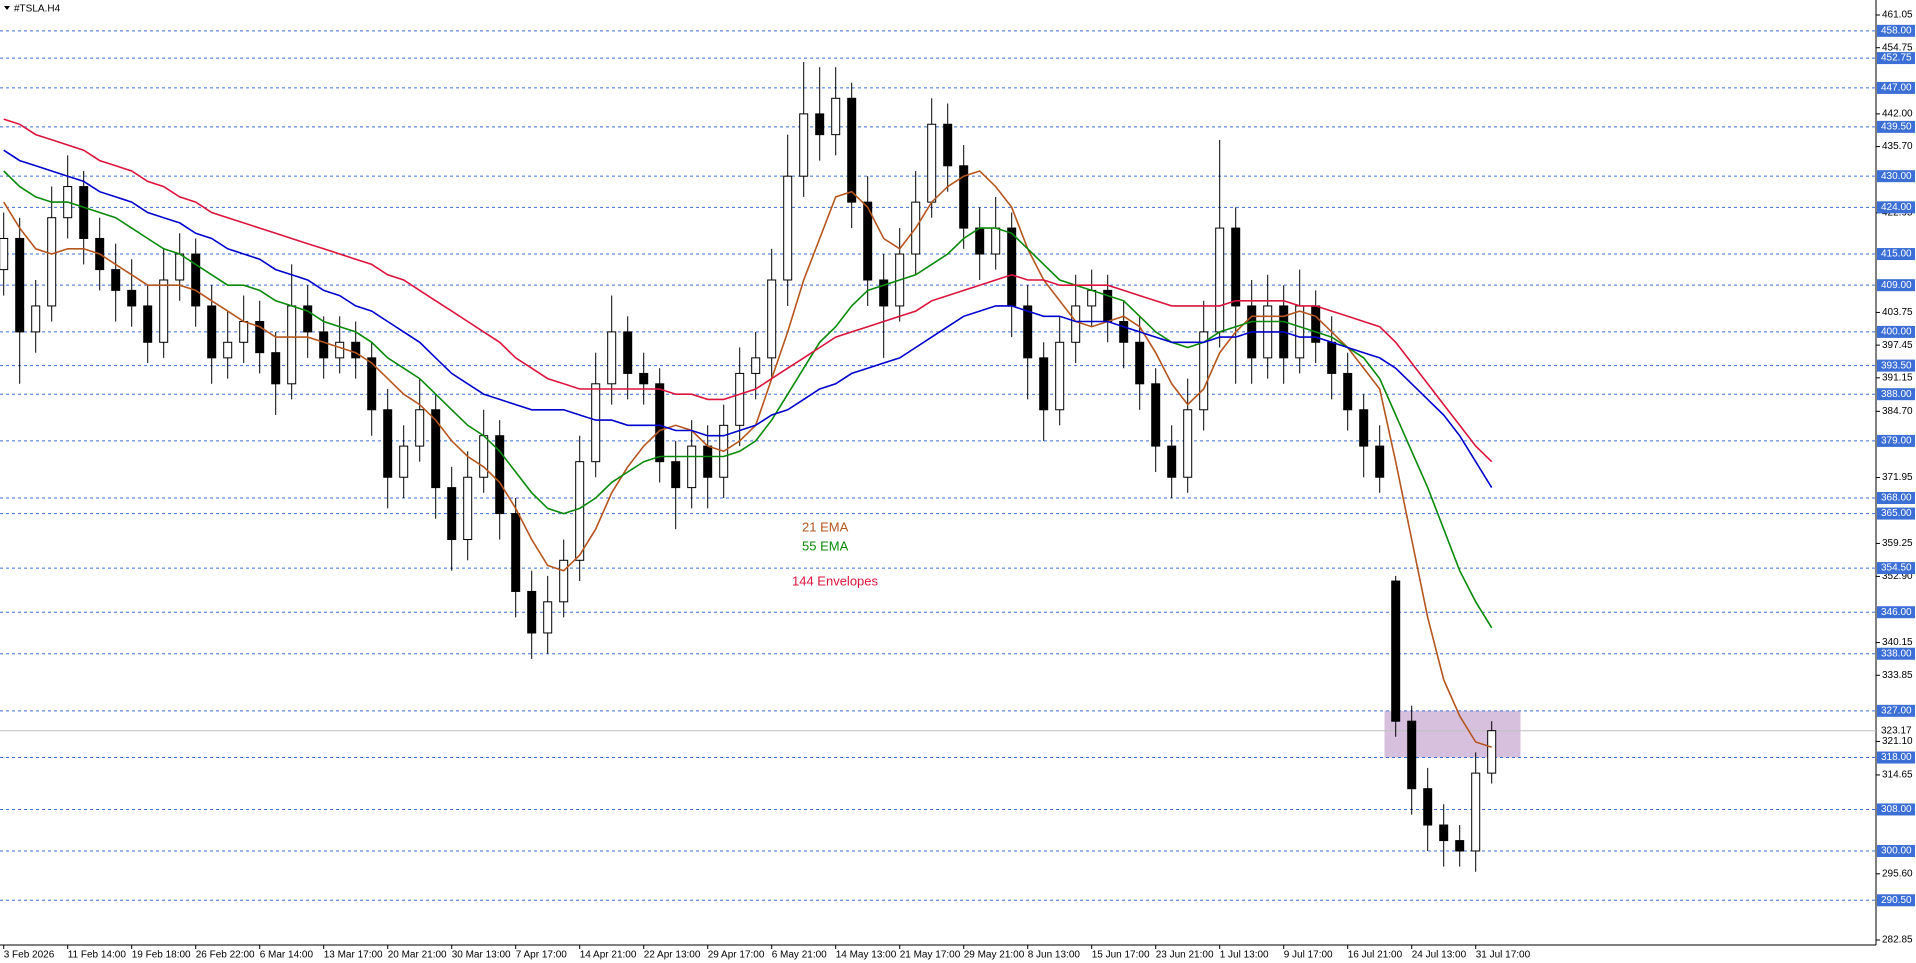 Image resolution: width=1916 pixels, height=963 pixels. I want to click on level-label: 300.00, so click(1896, 851).